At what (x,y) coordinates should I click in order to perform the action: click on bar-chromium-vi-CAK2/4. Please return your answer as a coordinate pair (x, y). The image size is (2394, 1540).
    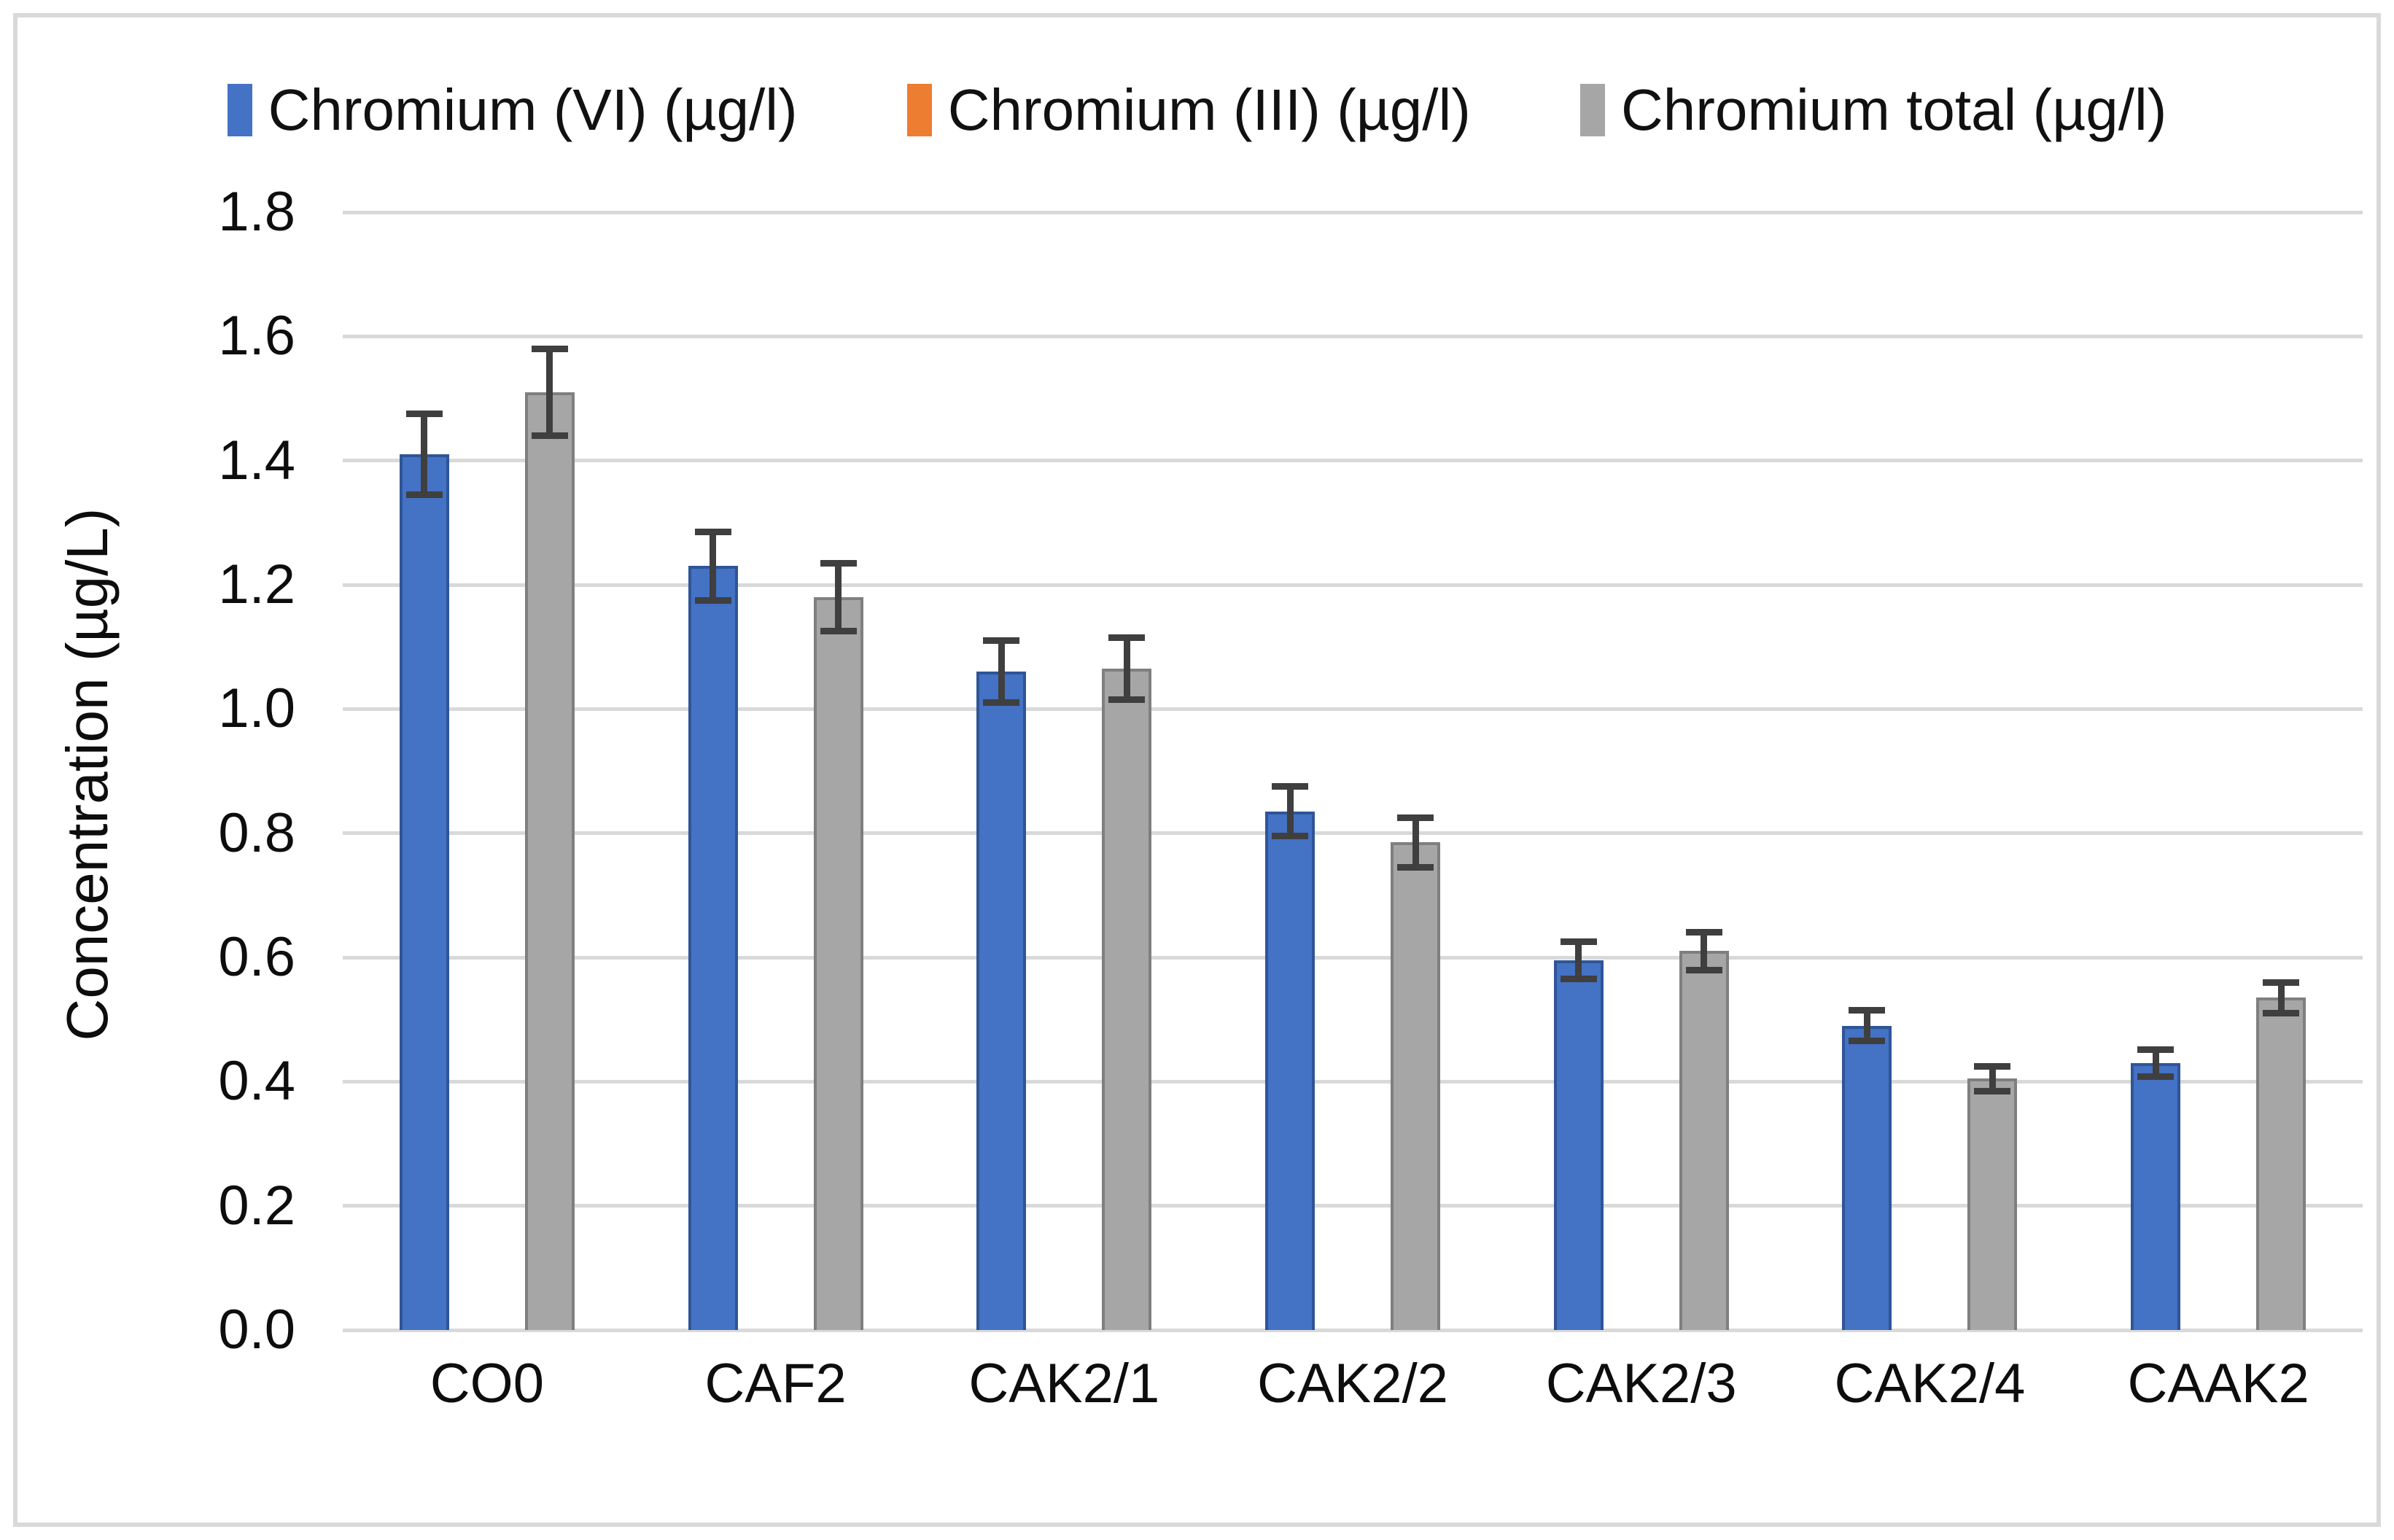
    Looking at the image, I should click on (1867, 1177).